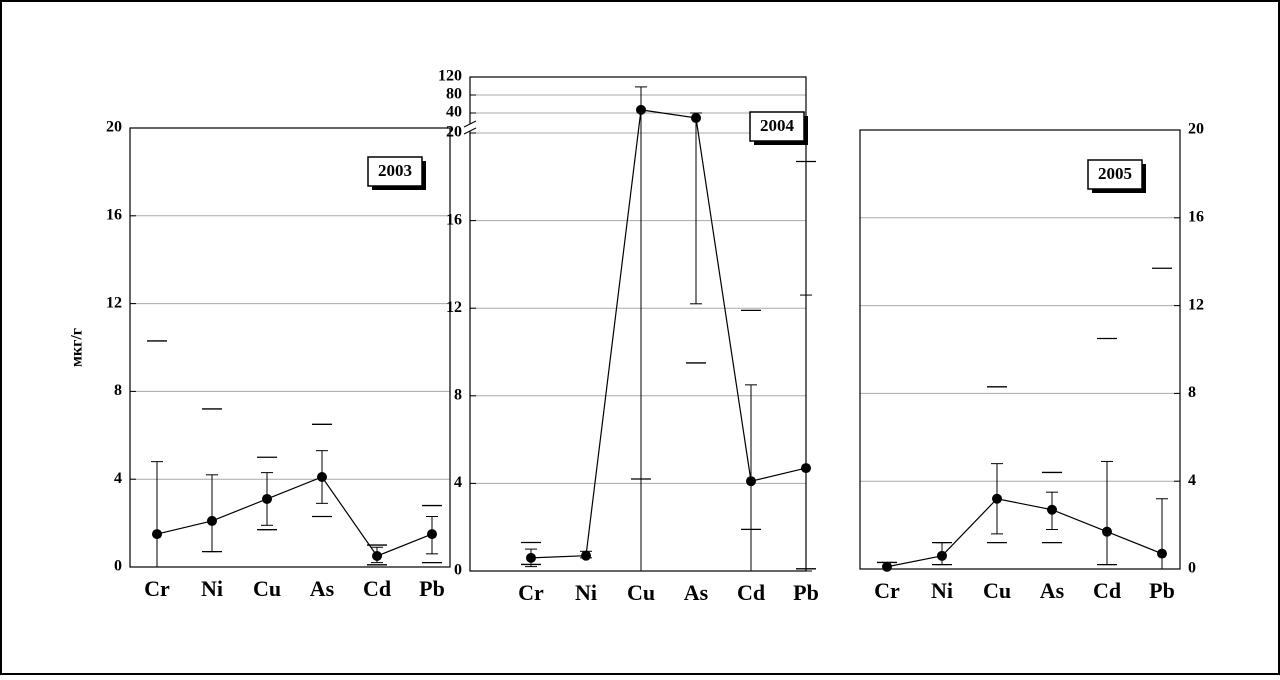 This screenshot has height=680, width=1280. What do you see at coordinates (77, 347) in the screenshot?
I see `y-axis-label: мкг/г` at bounding box center [77, 347].